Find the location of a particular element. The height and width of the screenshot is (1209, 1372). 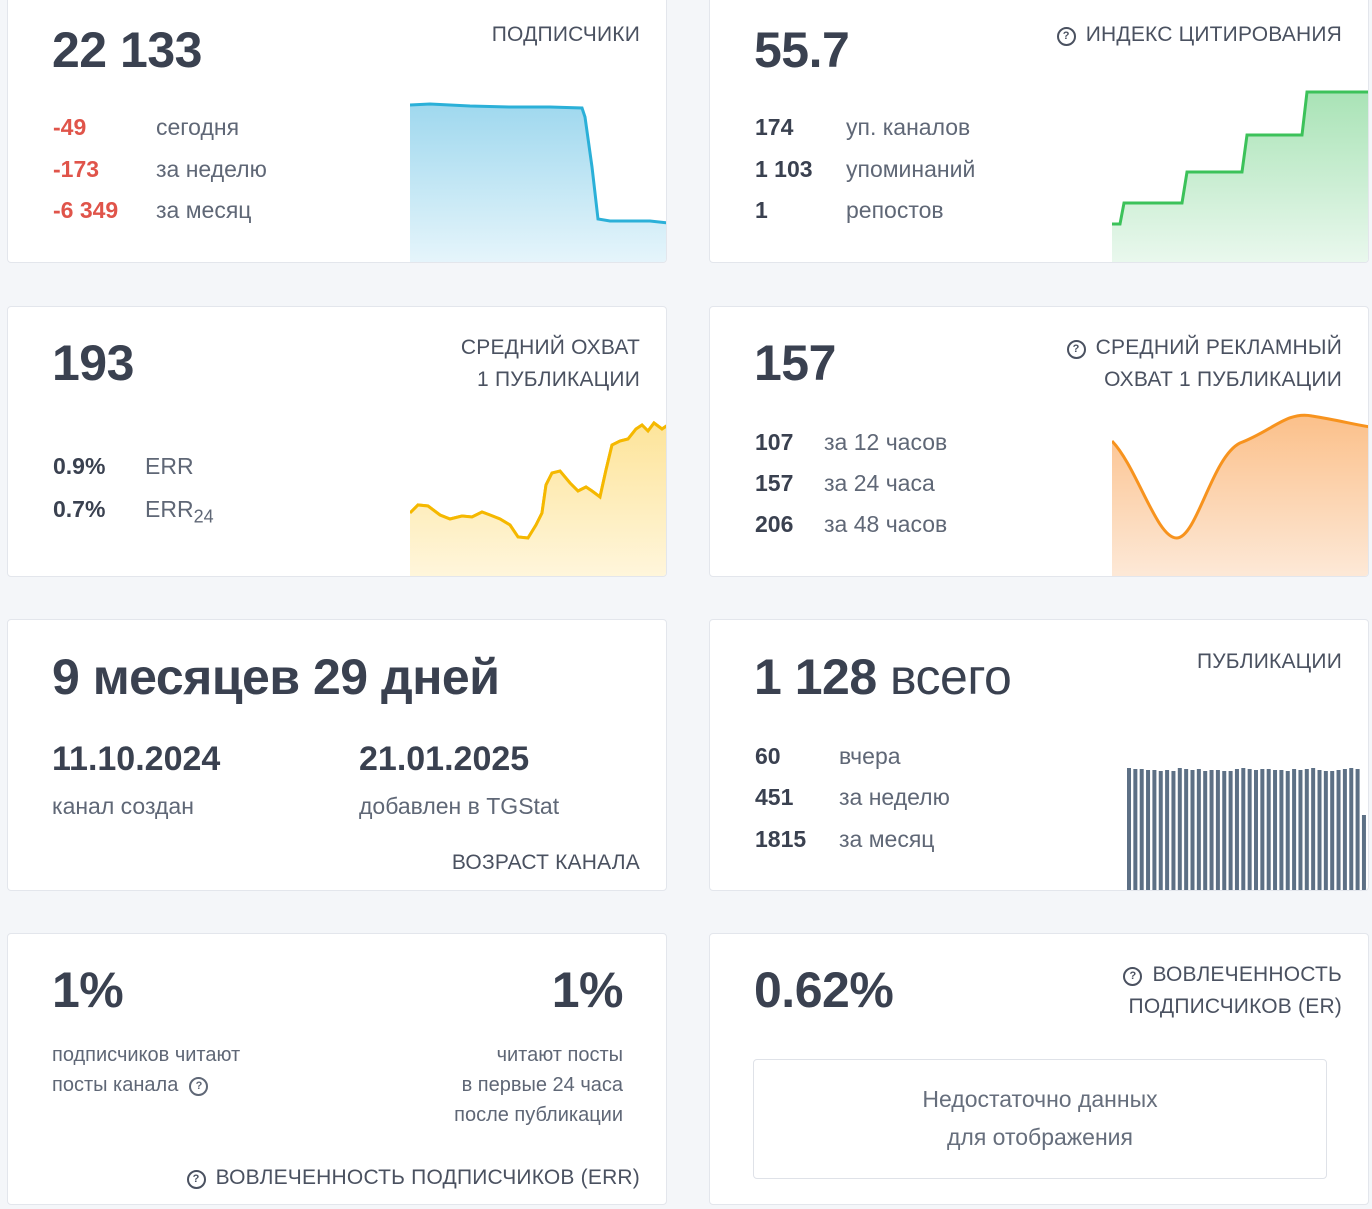

subscribers-week-label: за неделю is located at coordinates (211, 169).